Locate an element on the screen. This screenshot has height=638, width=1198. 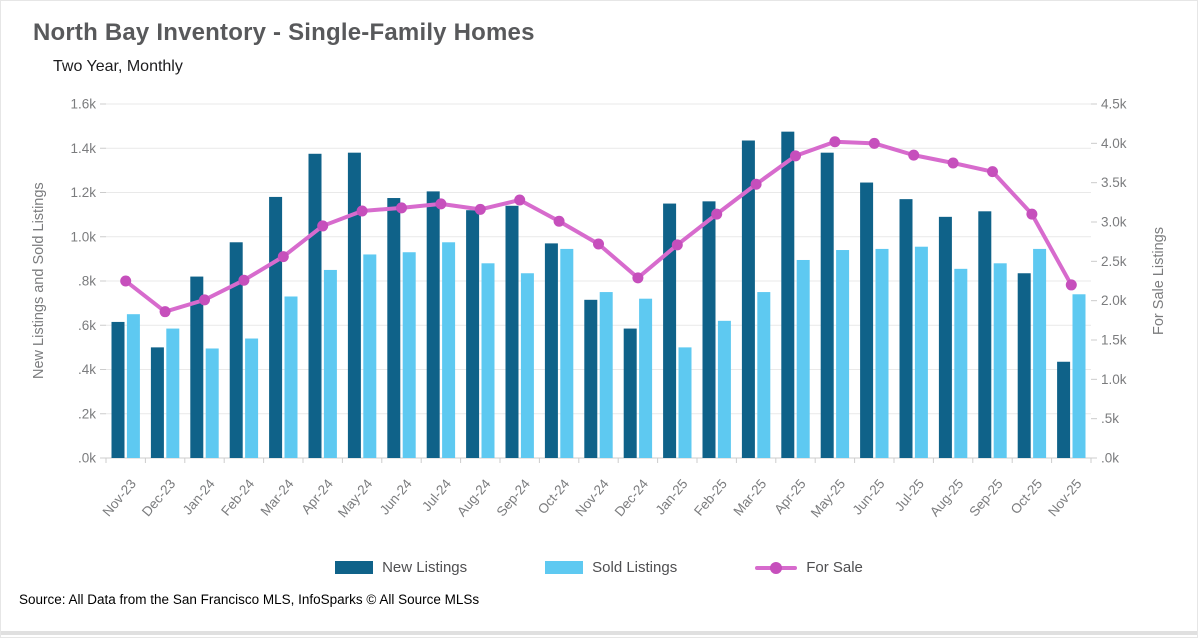
x-axis-label: Nov-24 is located at coordinates (592, 497).